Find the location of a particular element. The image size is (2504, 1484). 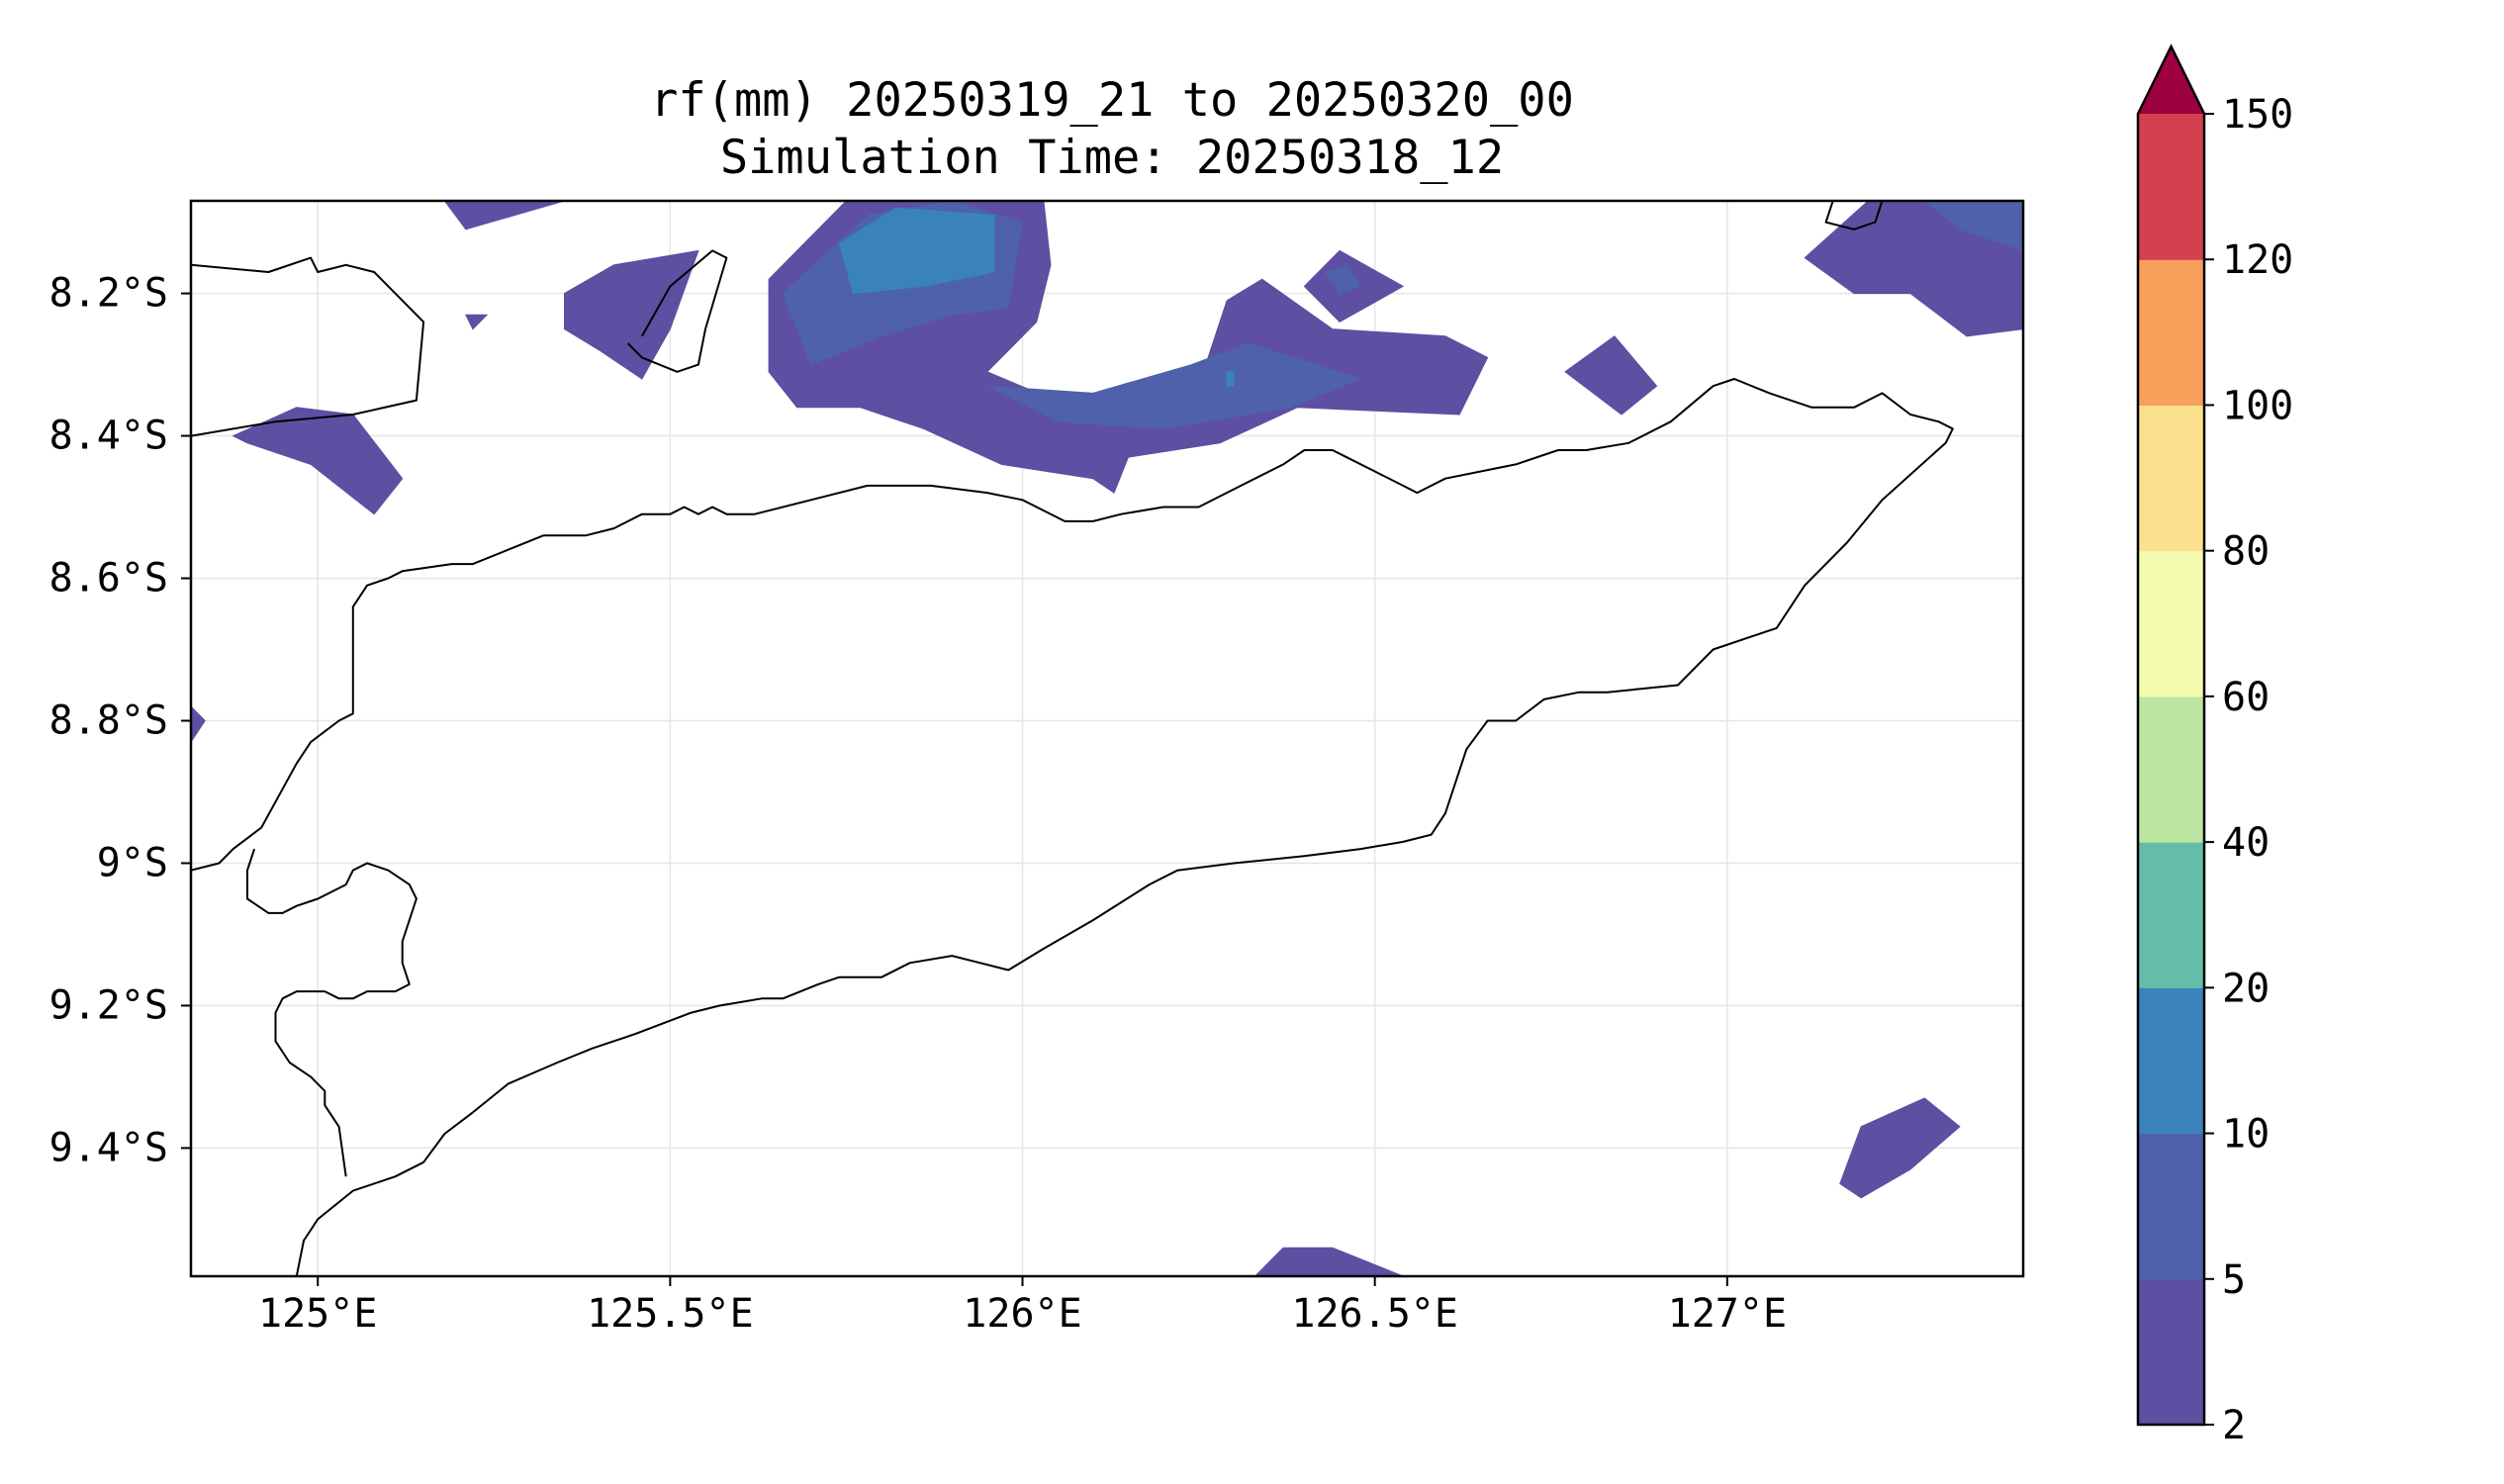

colorbar-label-1: 5 is located at coordinates (2234, 1280).